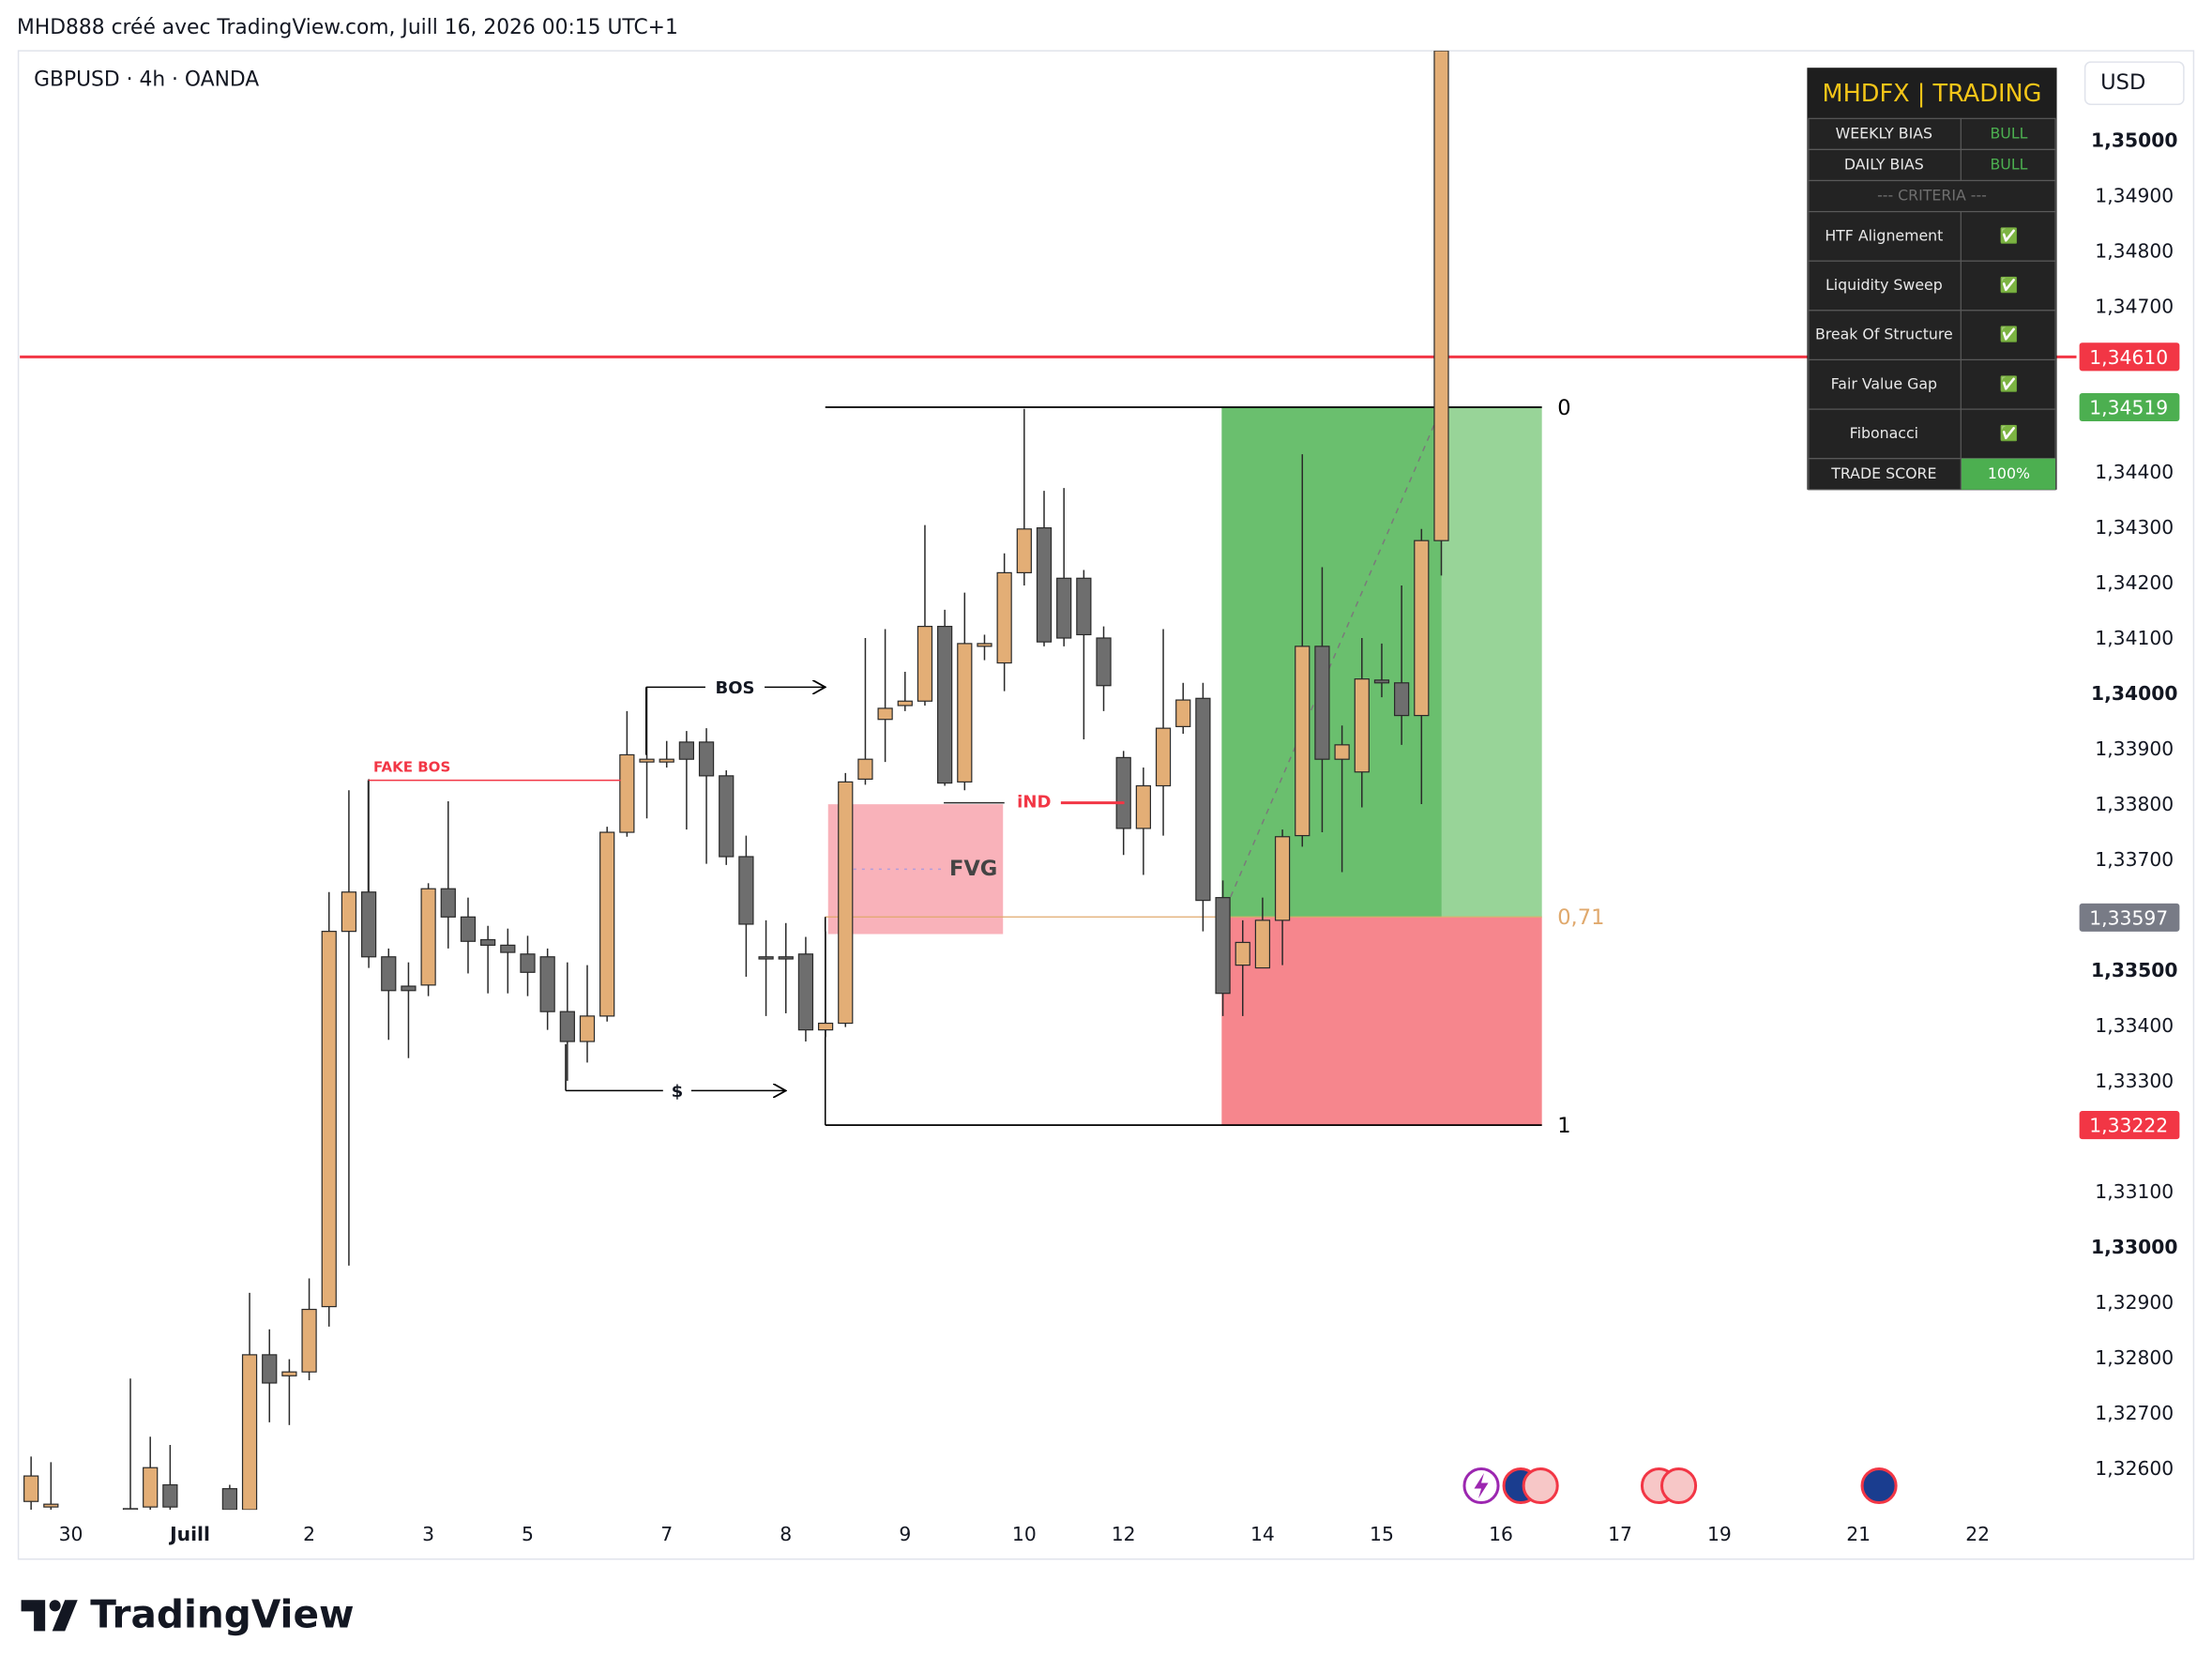 Image resolution: width=2212 pixels, height=1672 pixels. I want to click on price-label: 1,33222, so click(2128, 1126).